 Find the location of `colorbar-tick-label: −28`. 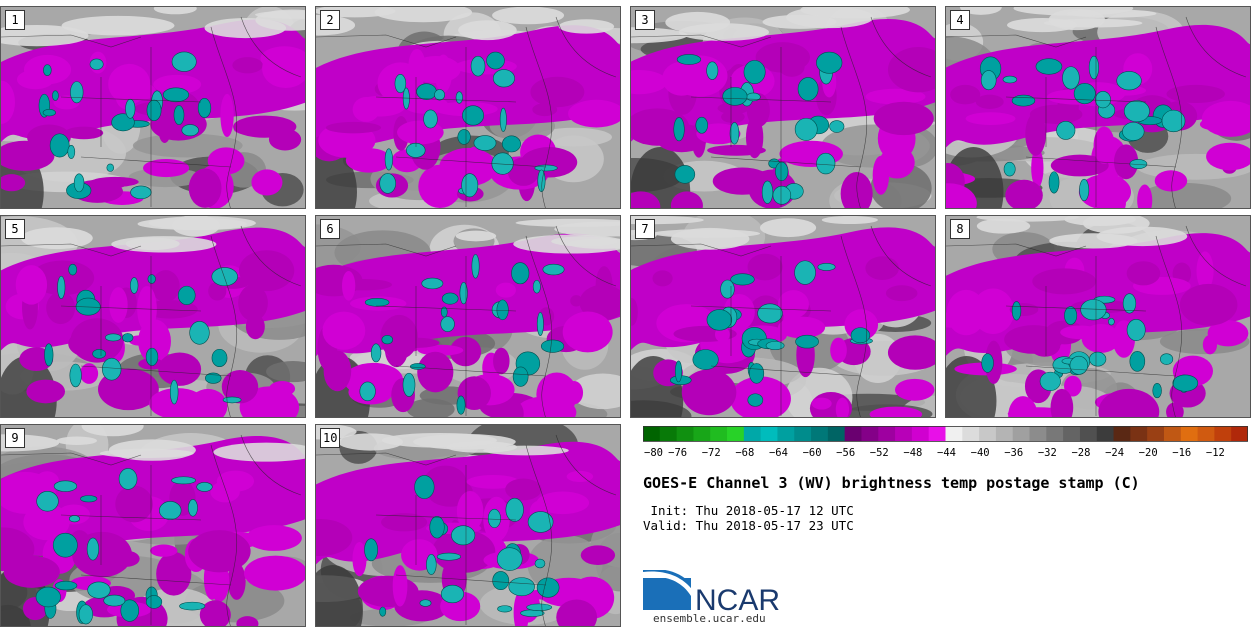

colorbar-tick-label: −28 is located at coordinates (1080, 453).